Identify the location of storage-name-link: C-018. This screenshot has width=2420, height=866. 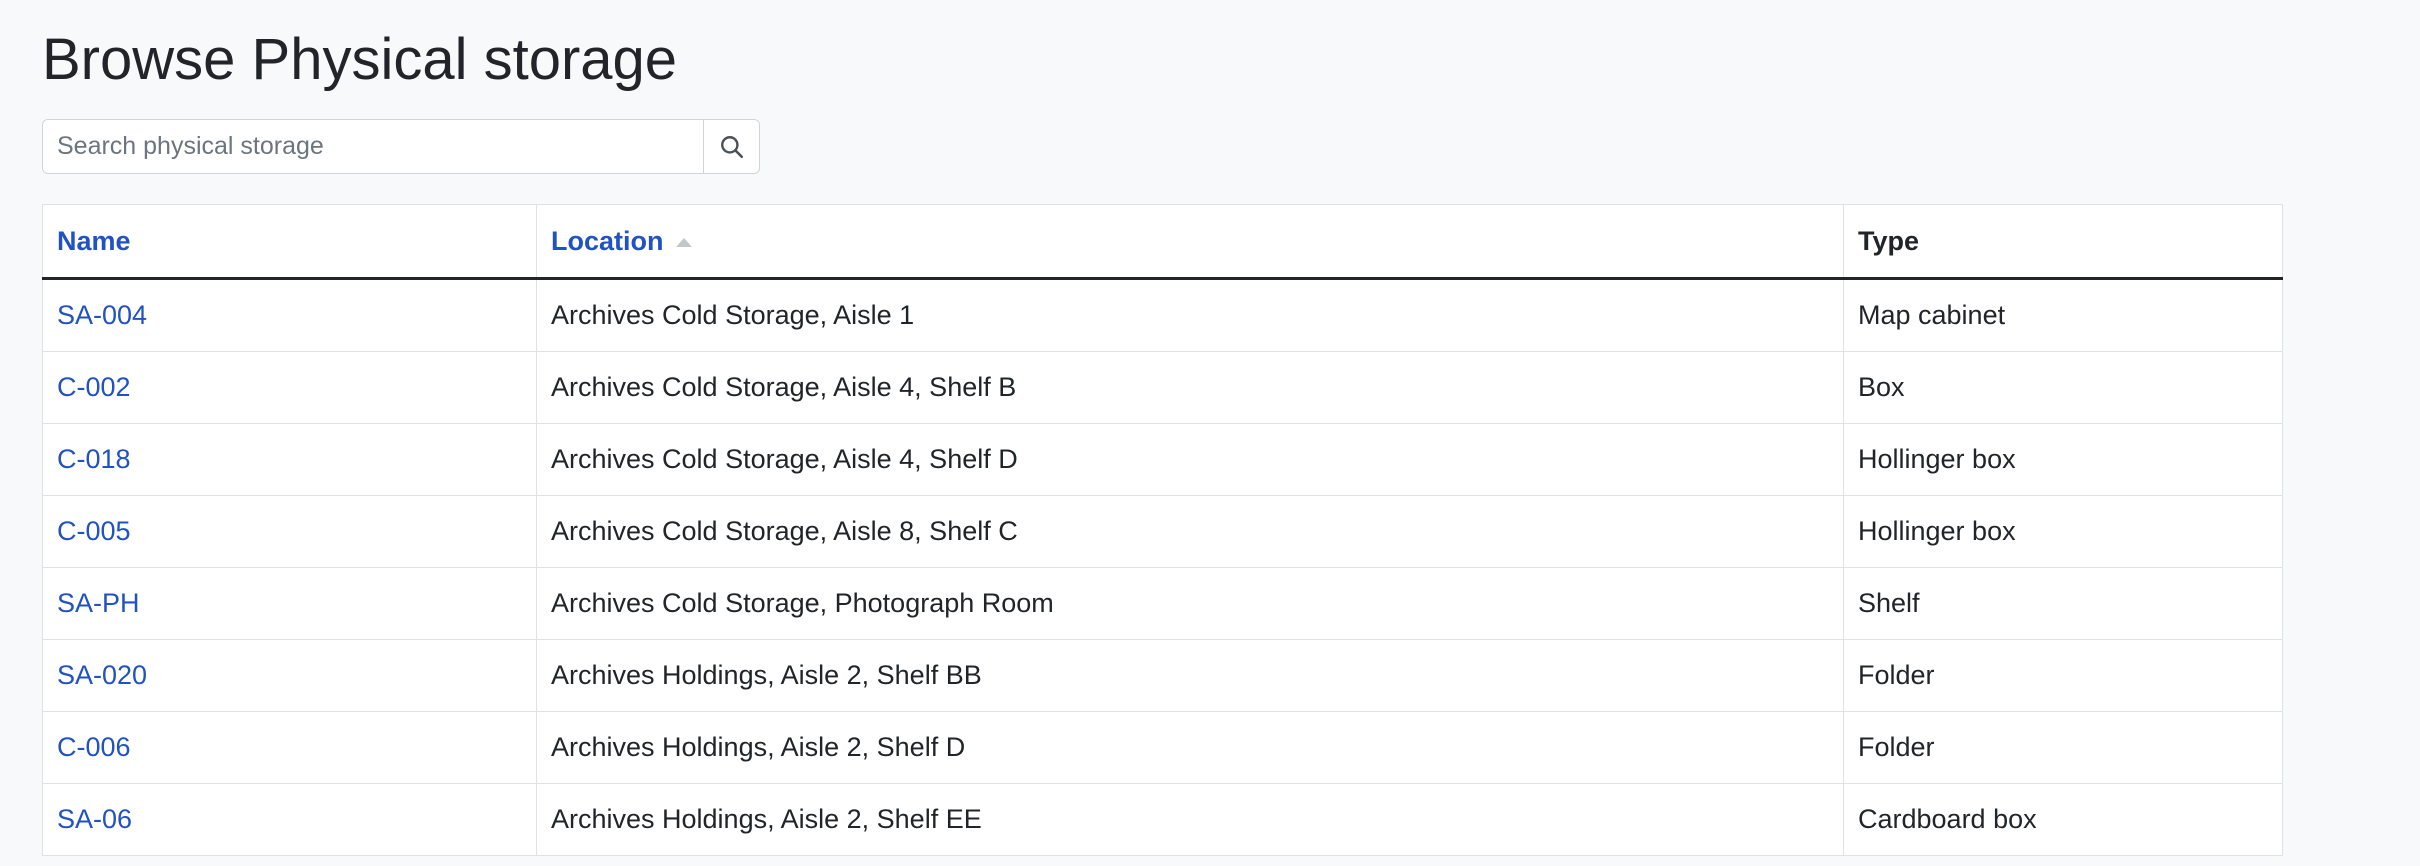
(94, 459).